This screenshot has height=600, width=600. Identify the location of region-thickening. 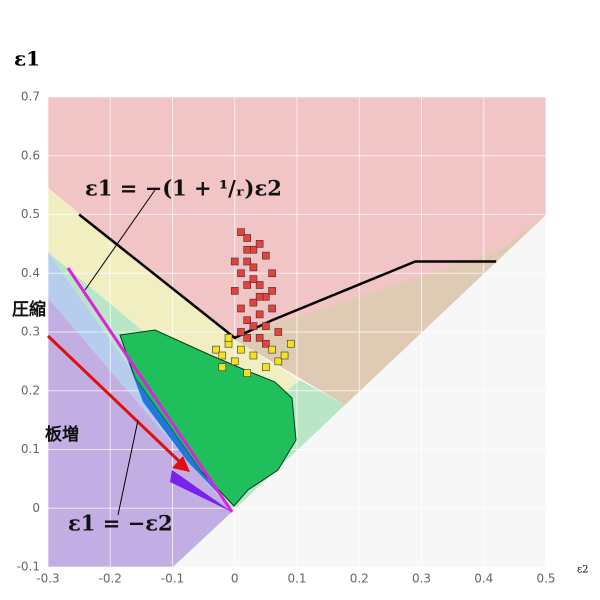
(140, 432).